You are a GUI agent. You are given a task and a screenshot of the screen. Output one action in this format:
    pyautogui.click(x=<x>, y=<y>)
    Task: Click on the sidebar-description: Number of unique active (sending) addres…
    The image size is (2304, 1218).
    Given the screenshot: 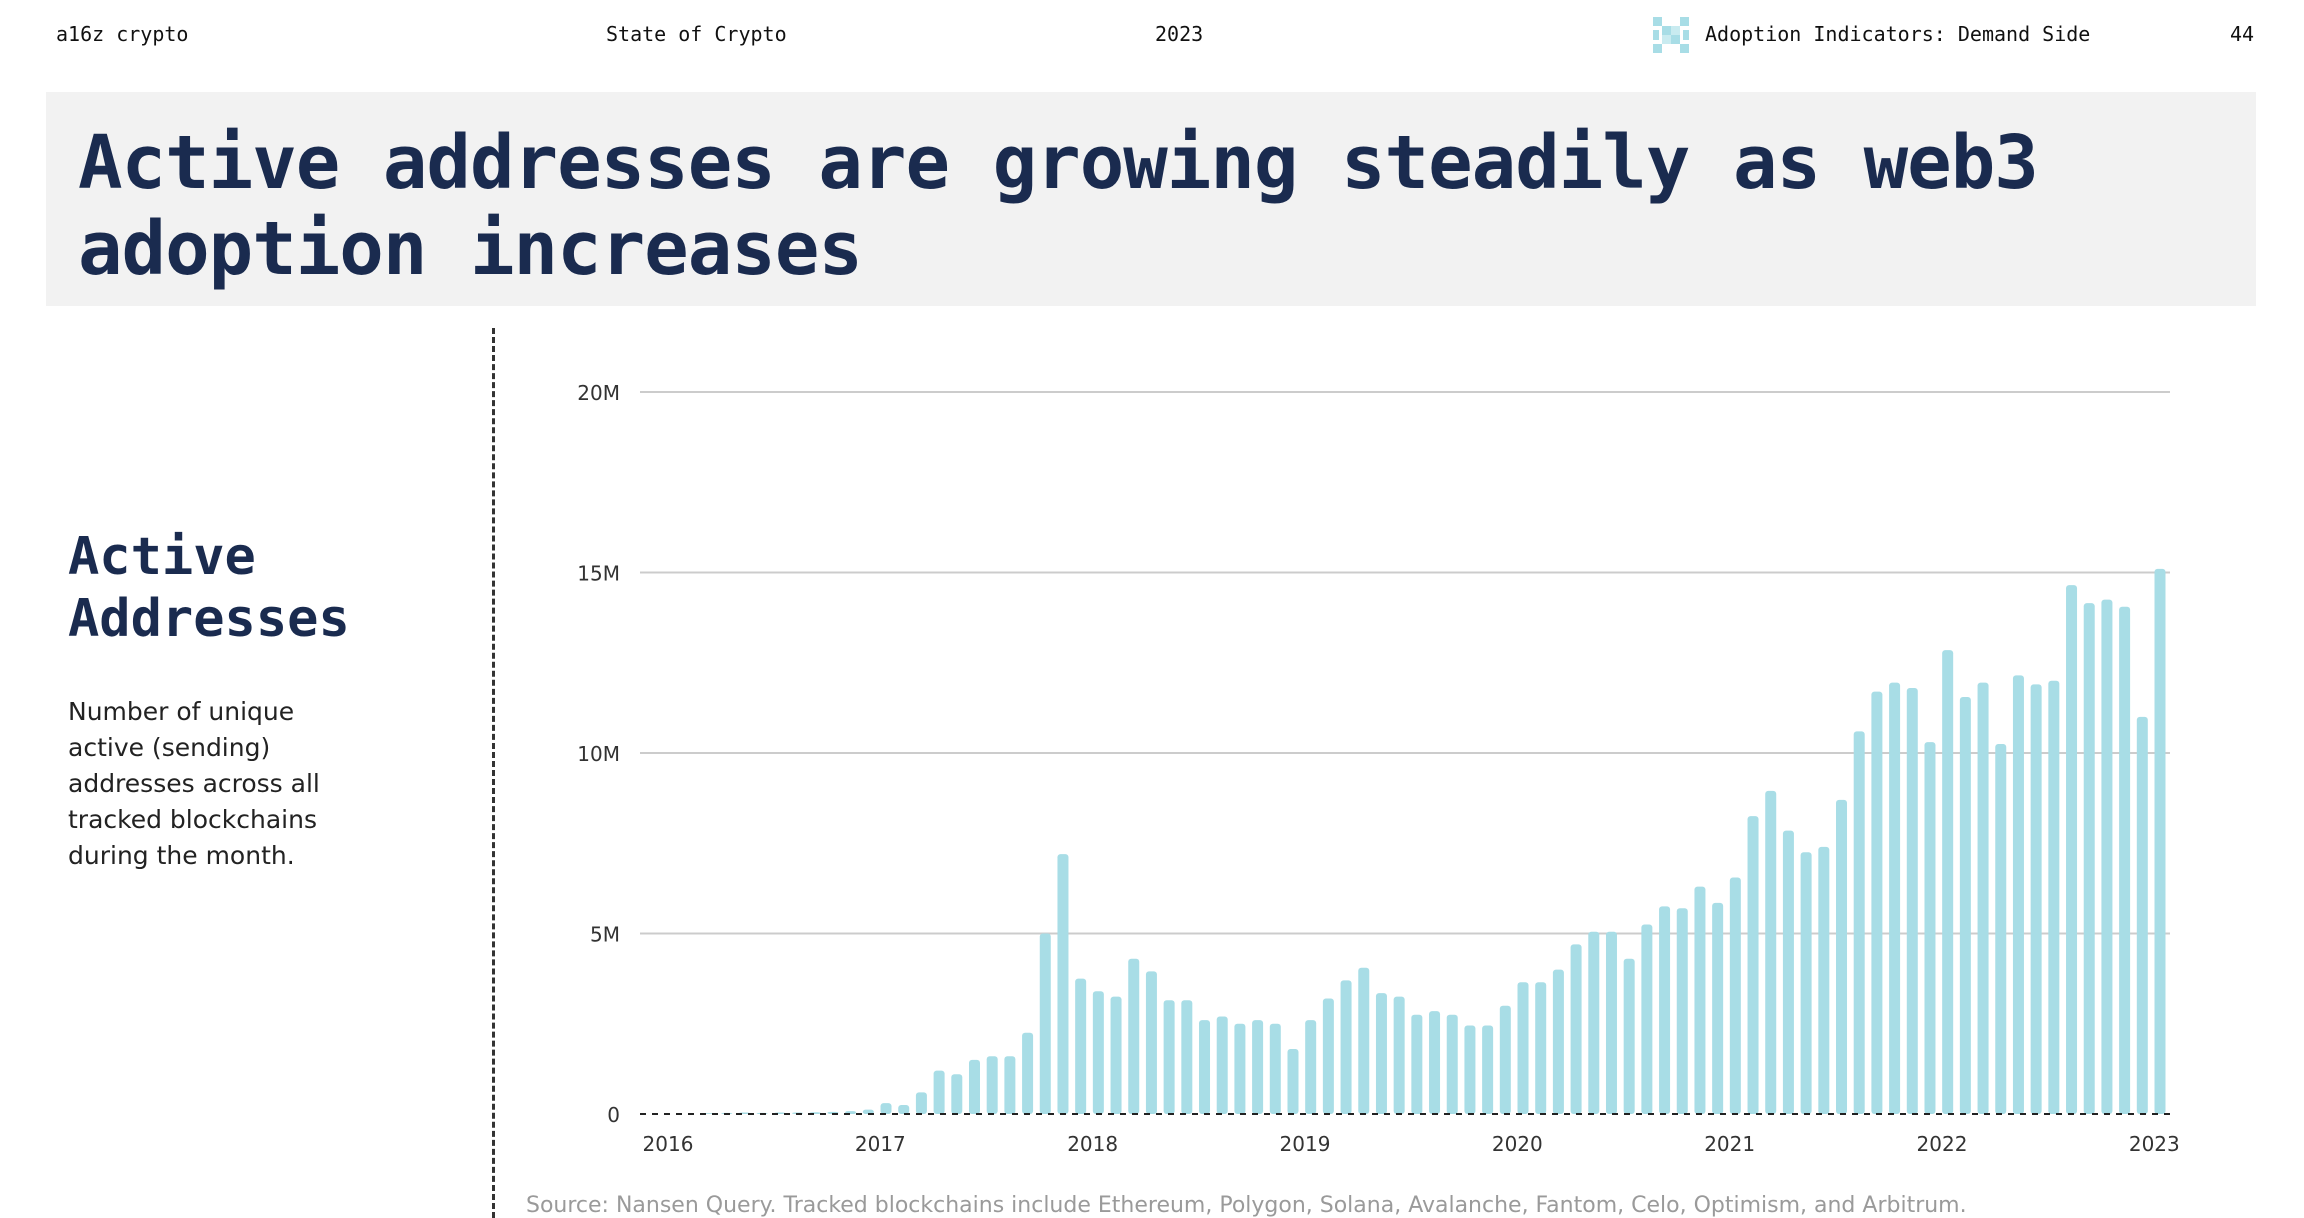 What is the action you would take?
    pyautogui.click(x=194, y=783)
    